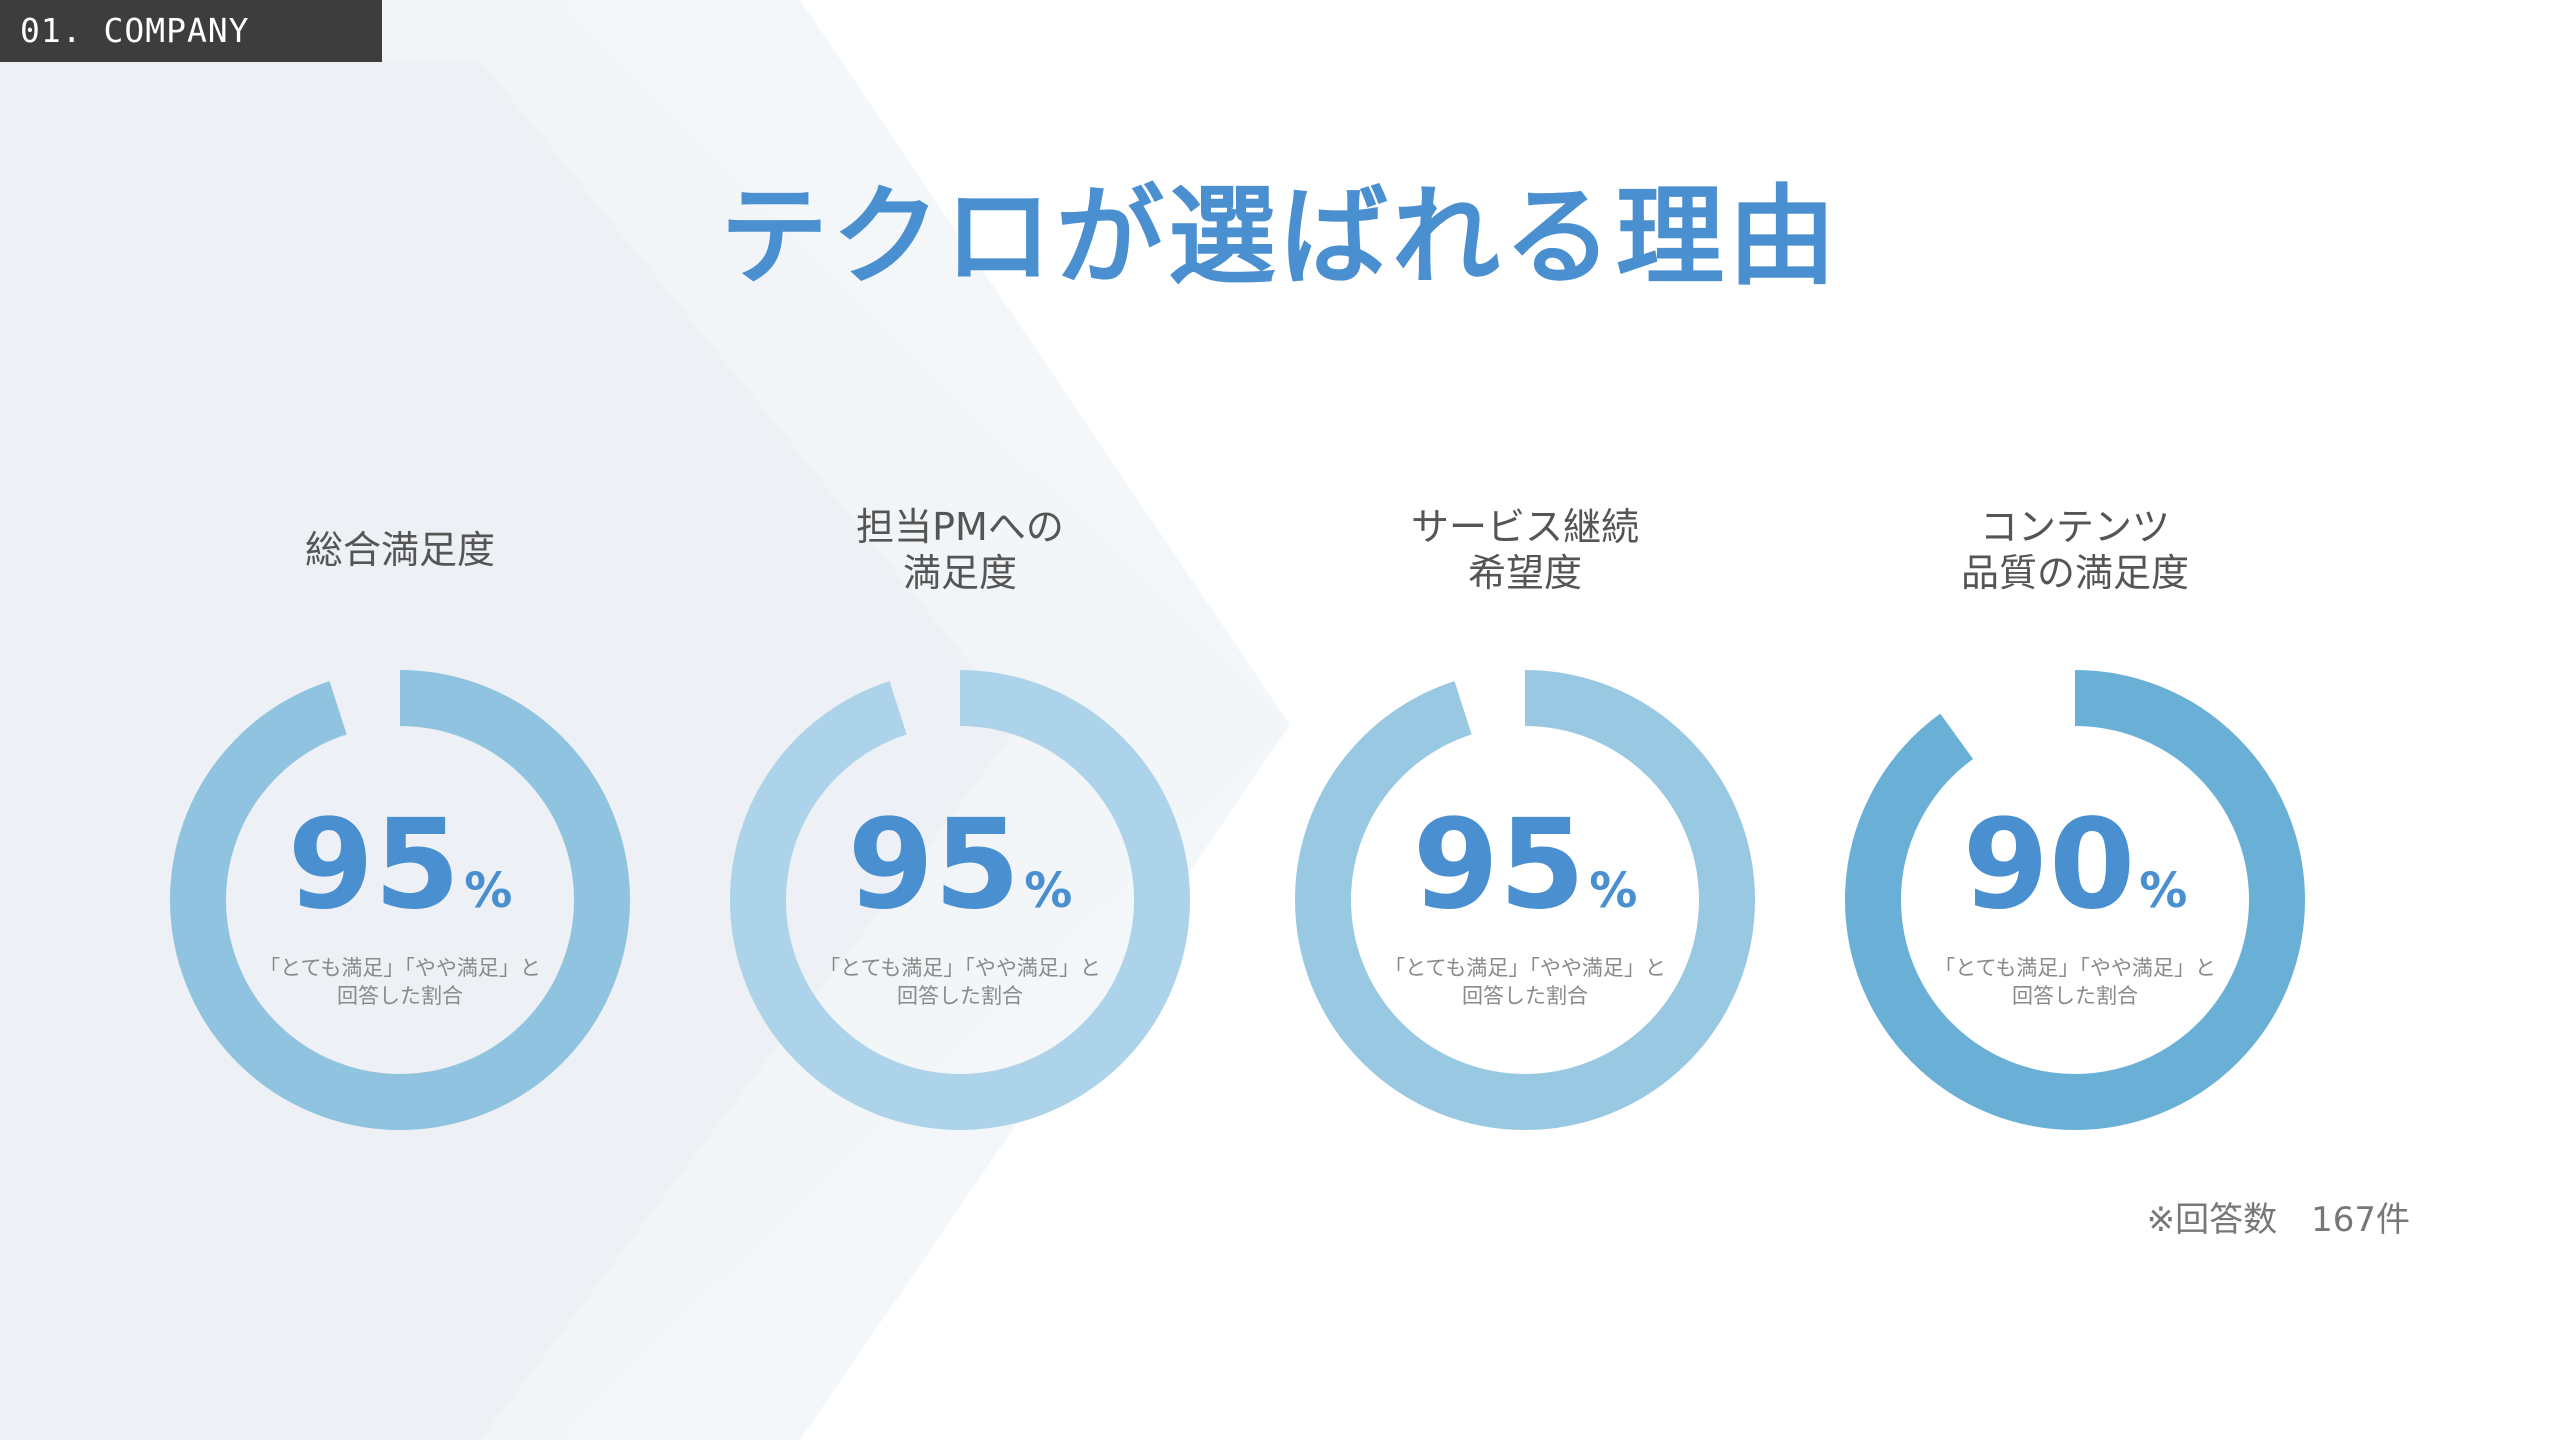 This screenshot has height=1440, width=2560. What do you see at coordinates (960, 527) in the screenshot?
I see `gauge-label-line: 担当PMへの` at bounding box center [960, 527].